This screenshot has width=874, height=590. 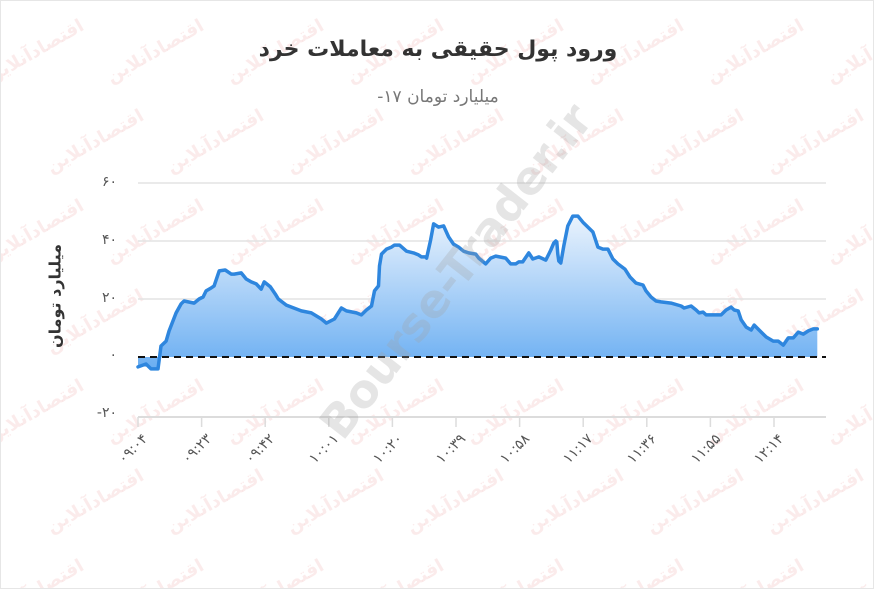 What do you see at coordinates (481, 421) in the screenshot?
I see `x-axis` at bounding box center [481, 421].